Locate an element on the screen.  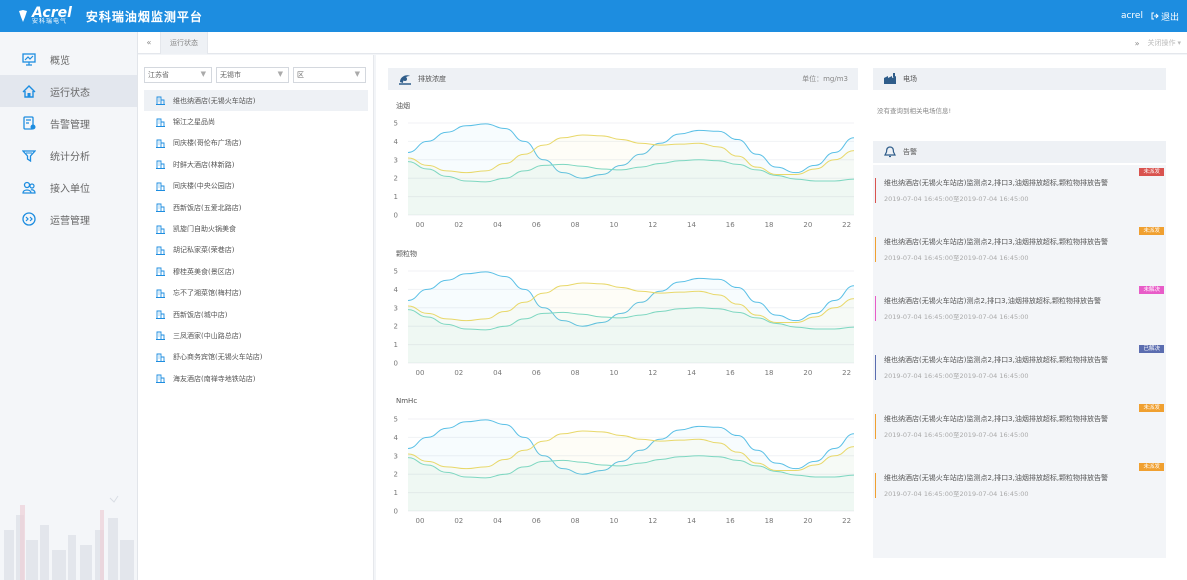
station-name: 海友酒店(南禅寺地铁站店) is located at coordinates (214, 378).